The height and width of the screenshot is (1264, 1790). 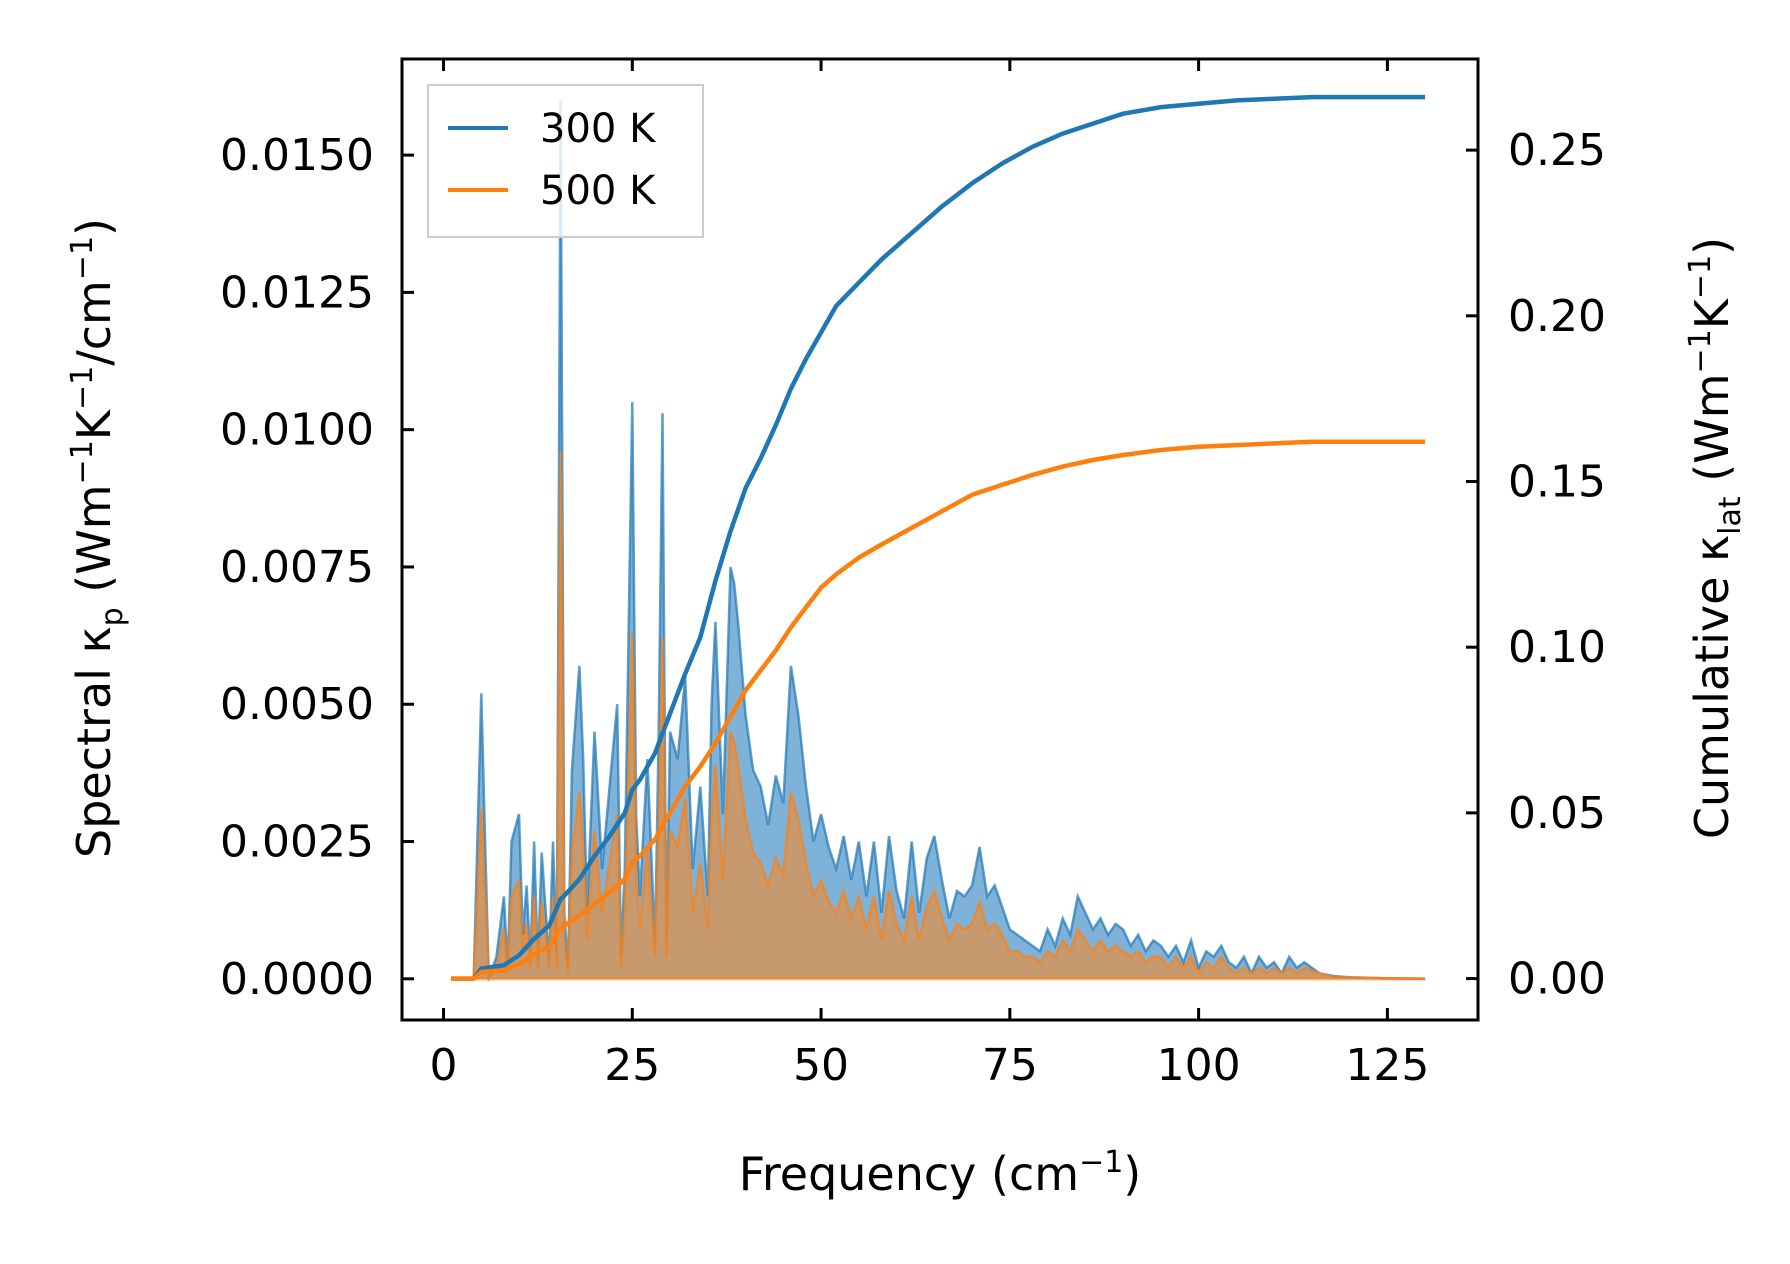 I want to click on legend-label-500k: 500 K, so click(x=598, y=191).